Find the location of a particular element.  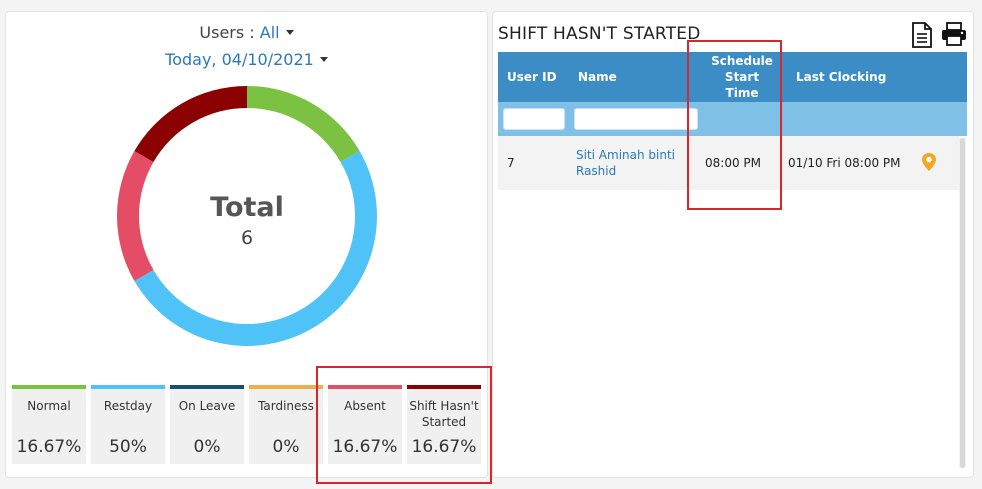

column-name: Name is located at coordinates (597, 77).